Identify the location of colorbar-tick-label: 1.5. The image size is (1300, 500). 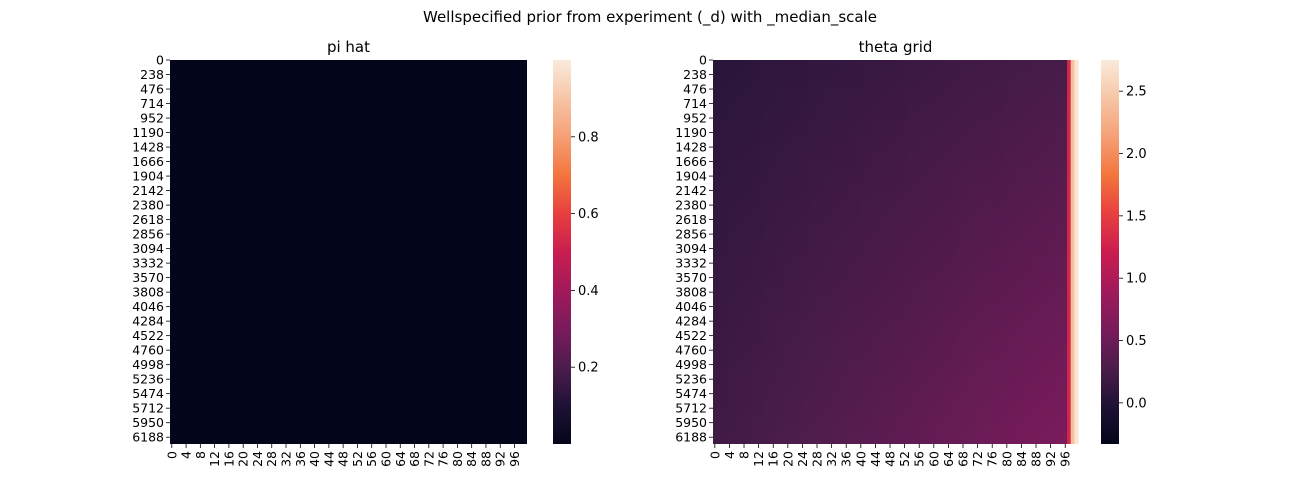
(1136, 216).